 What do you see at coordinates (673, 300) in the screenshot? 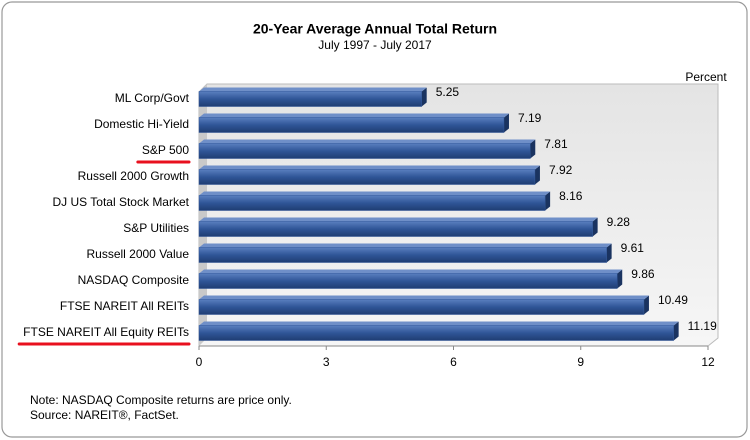
I see `value-label: 10.49` at bounding box center [673, 300].